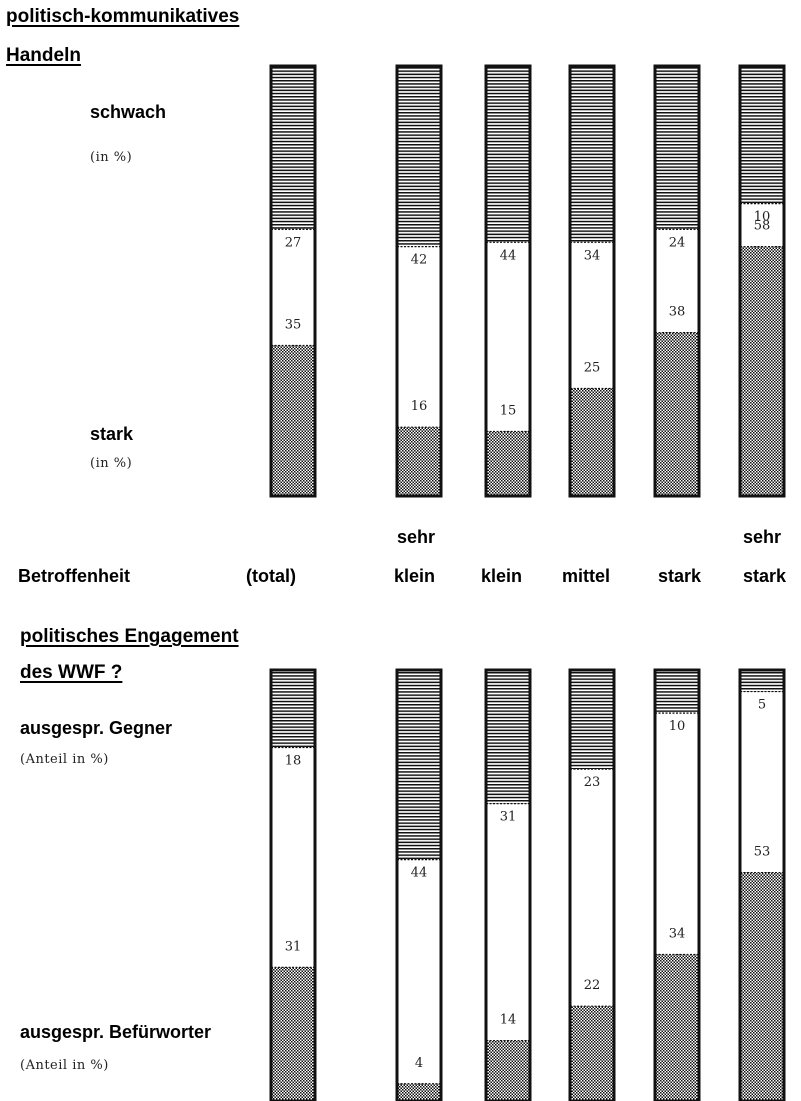  What do you see at coordinates (64, 1065) in the screenshot?
I see `for-unit: (Anteil in %)` at bounding box center [64, 1065].